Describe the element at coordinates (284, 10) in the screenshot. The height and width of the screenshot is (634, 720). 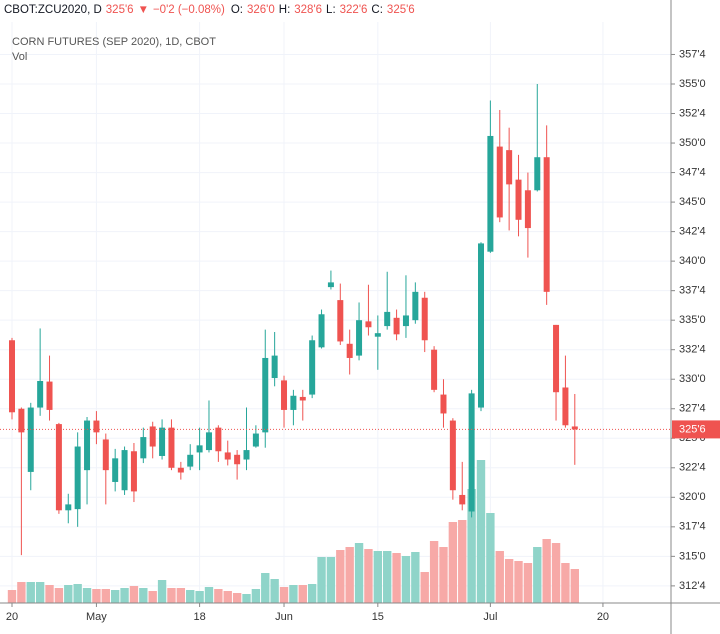
I see `high-label: H:` at that location.